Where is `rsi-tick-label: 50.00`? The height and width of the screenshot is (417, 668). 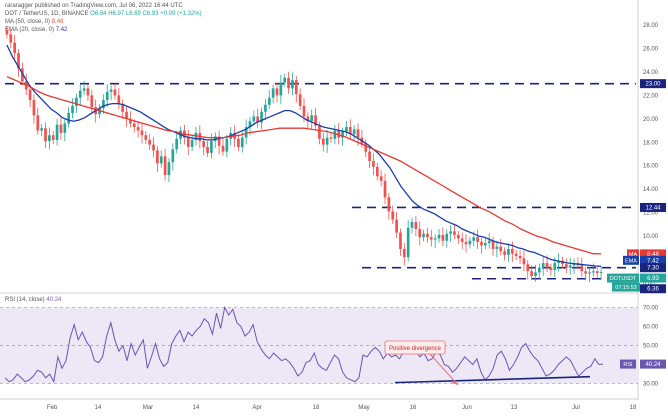
rsi-tick-label: 50.00 is located at coordinates (651, 347).